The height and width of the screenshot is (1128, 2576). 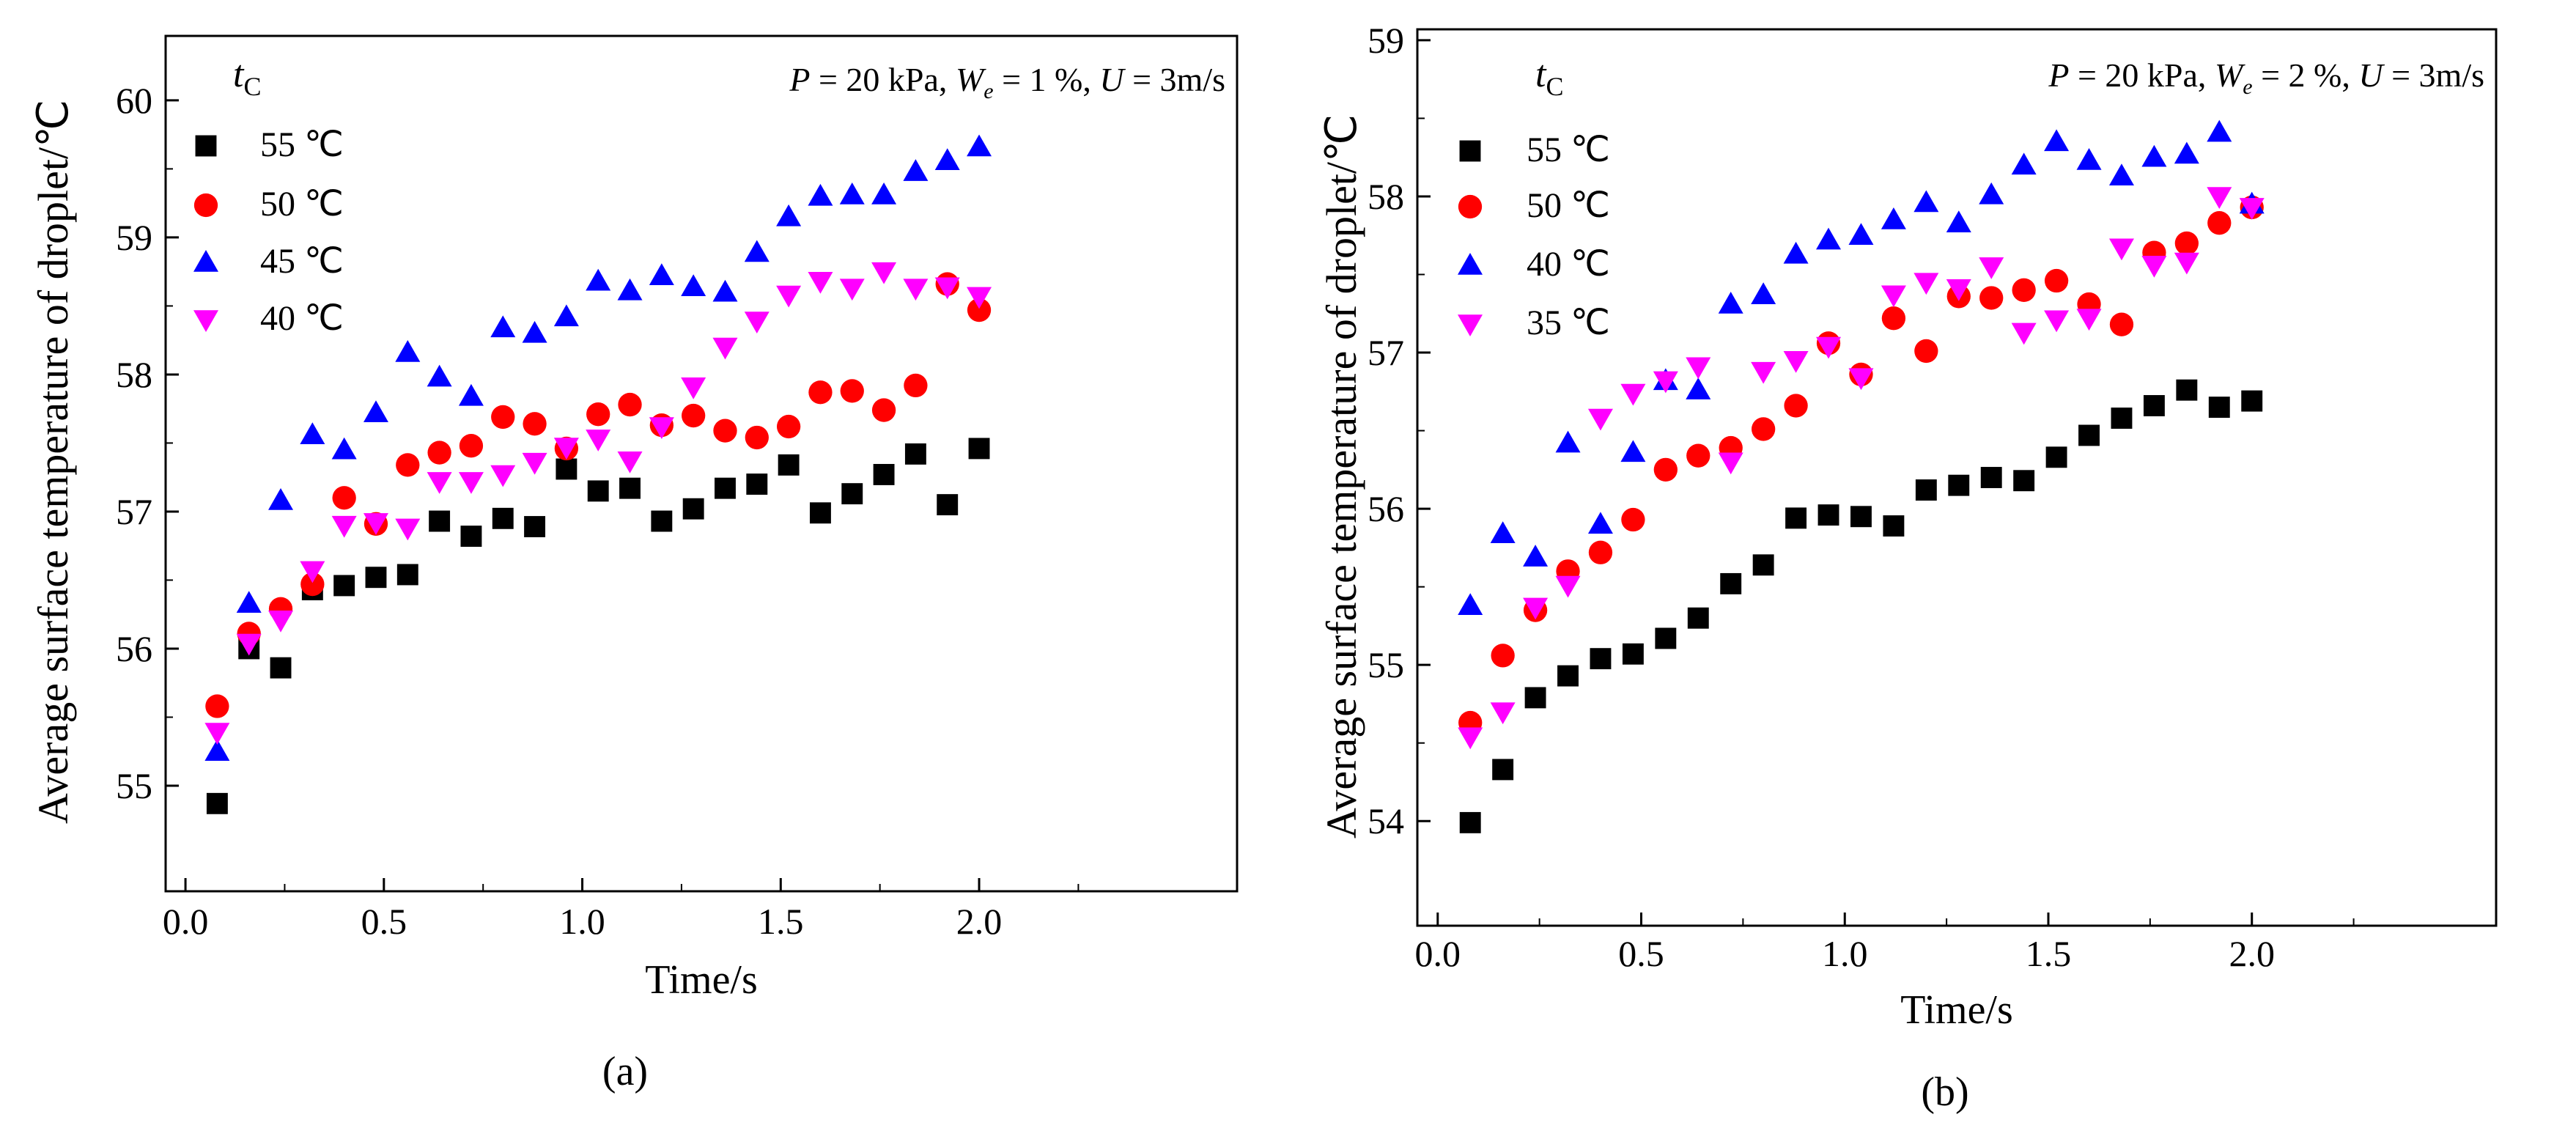 What do you see at coordinates (1438, 953) in the screenshot?
I see `x-tick-label: 0.0` at bounding box center [1438, 953].